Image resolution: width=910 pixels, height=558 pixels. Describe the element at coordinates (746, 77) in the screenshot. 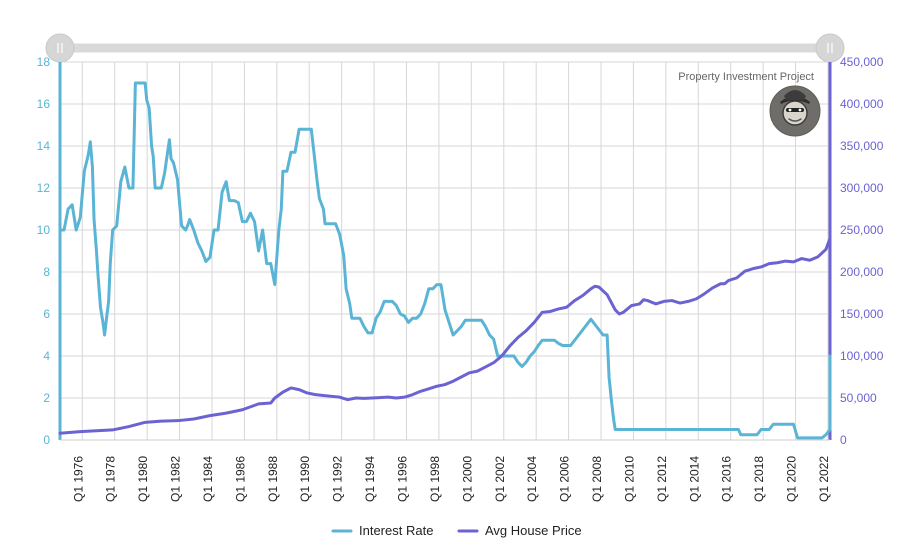

I see `watermark-text: Property Investment Project` at that location.